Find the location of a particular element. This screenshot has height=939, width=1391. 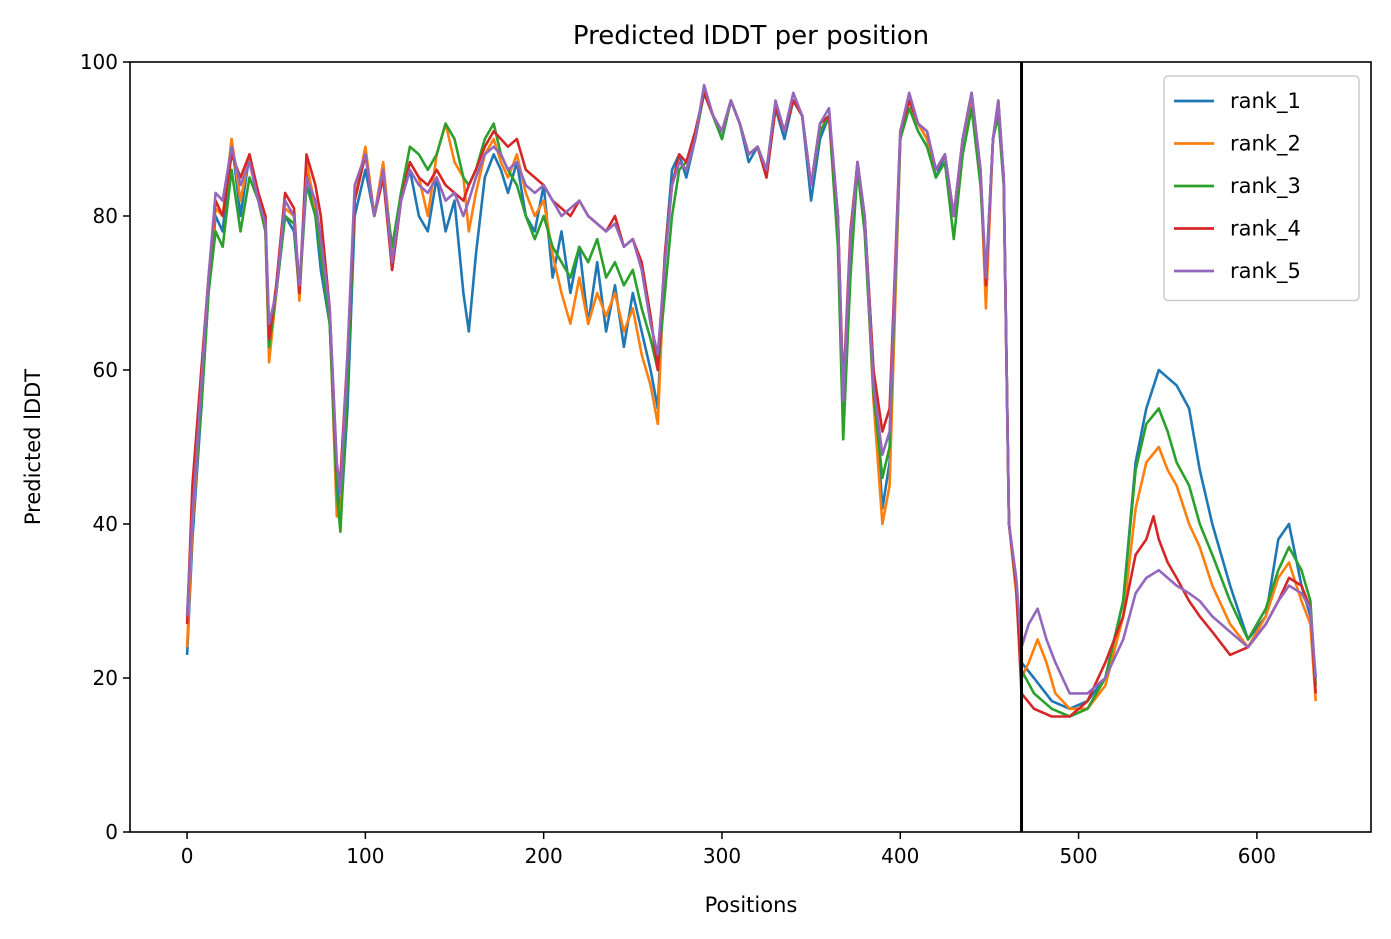

x-axis: 0 100 200 300 400 500 600 is located at coordinates (728, 850).